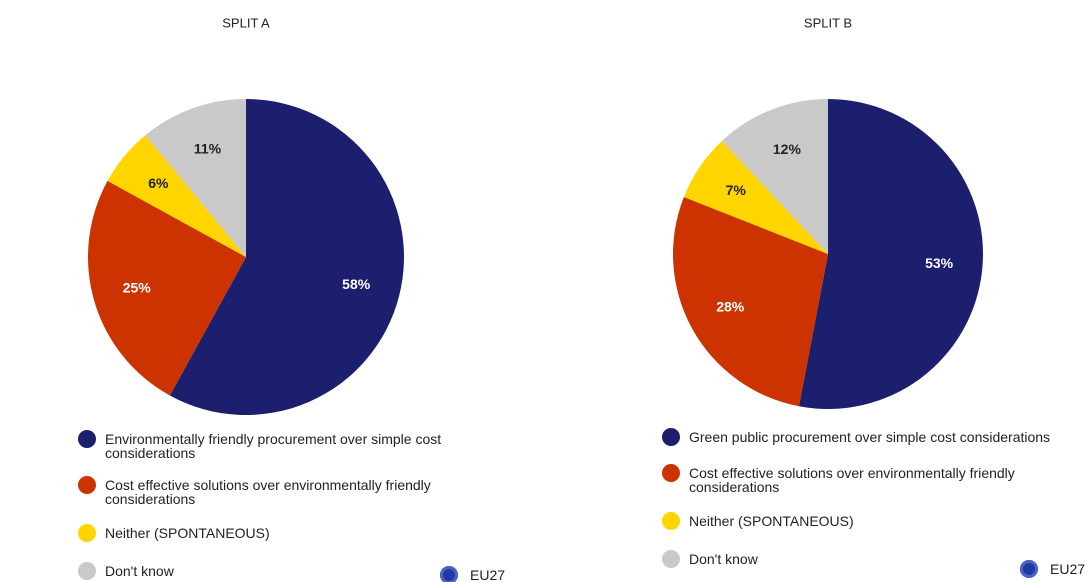 Image resolution: width=1090 pixels, height=582 pixels. I want to click on data-label: 53%, so click(939, 263).